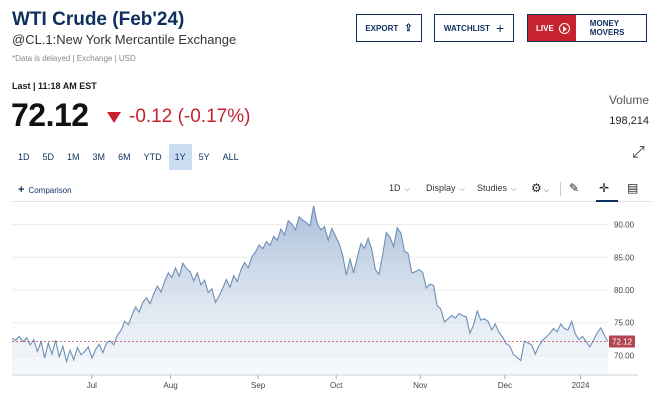 The width and height of the screenshot is (658, 404). I want to click on draw-pencil-icon: ✎, so click(574, 188).